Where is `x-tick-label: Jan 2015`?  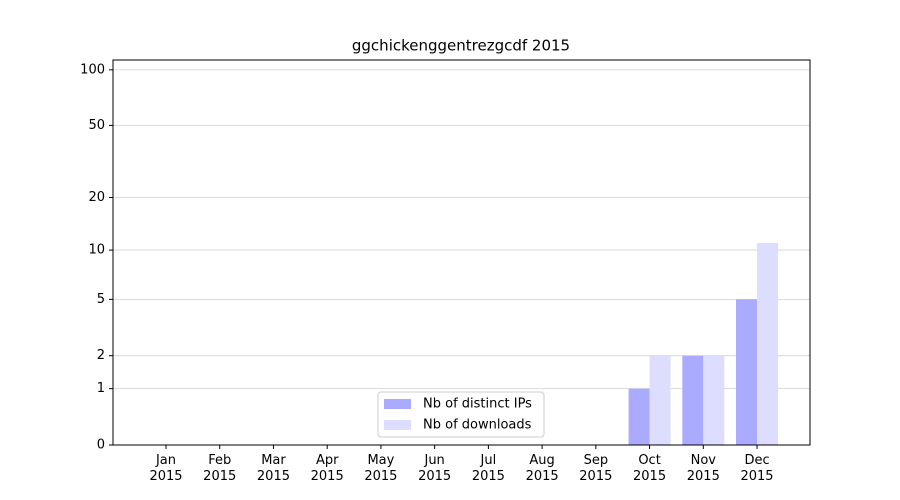
x-tick-label: Jan 2015 is located at coordinates (166, 468).